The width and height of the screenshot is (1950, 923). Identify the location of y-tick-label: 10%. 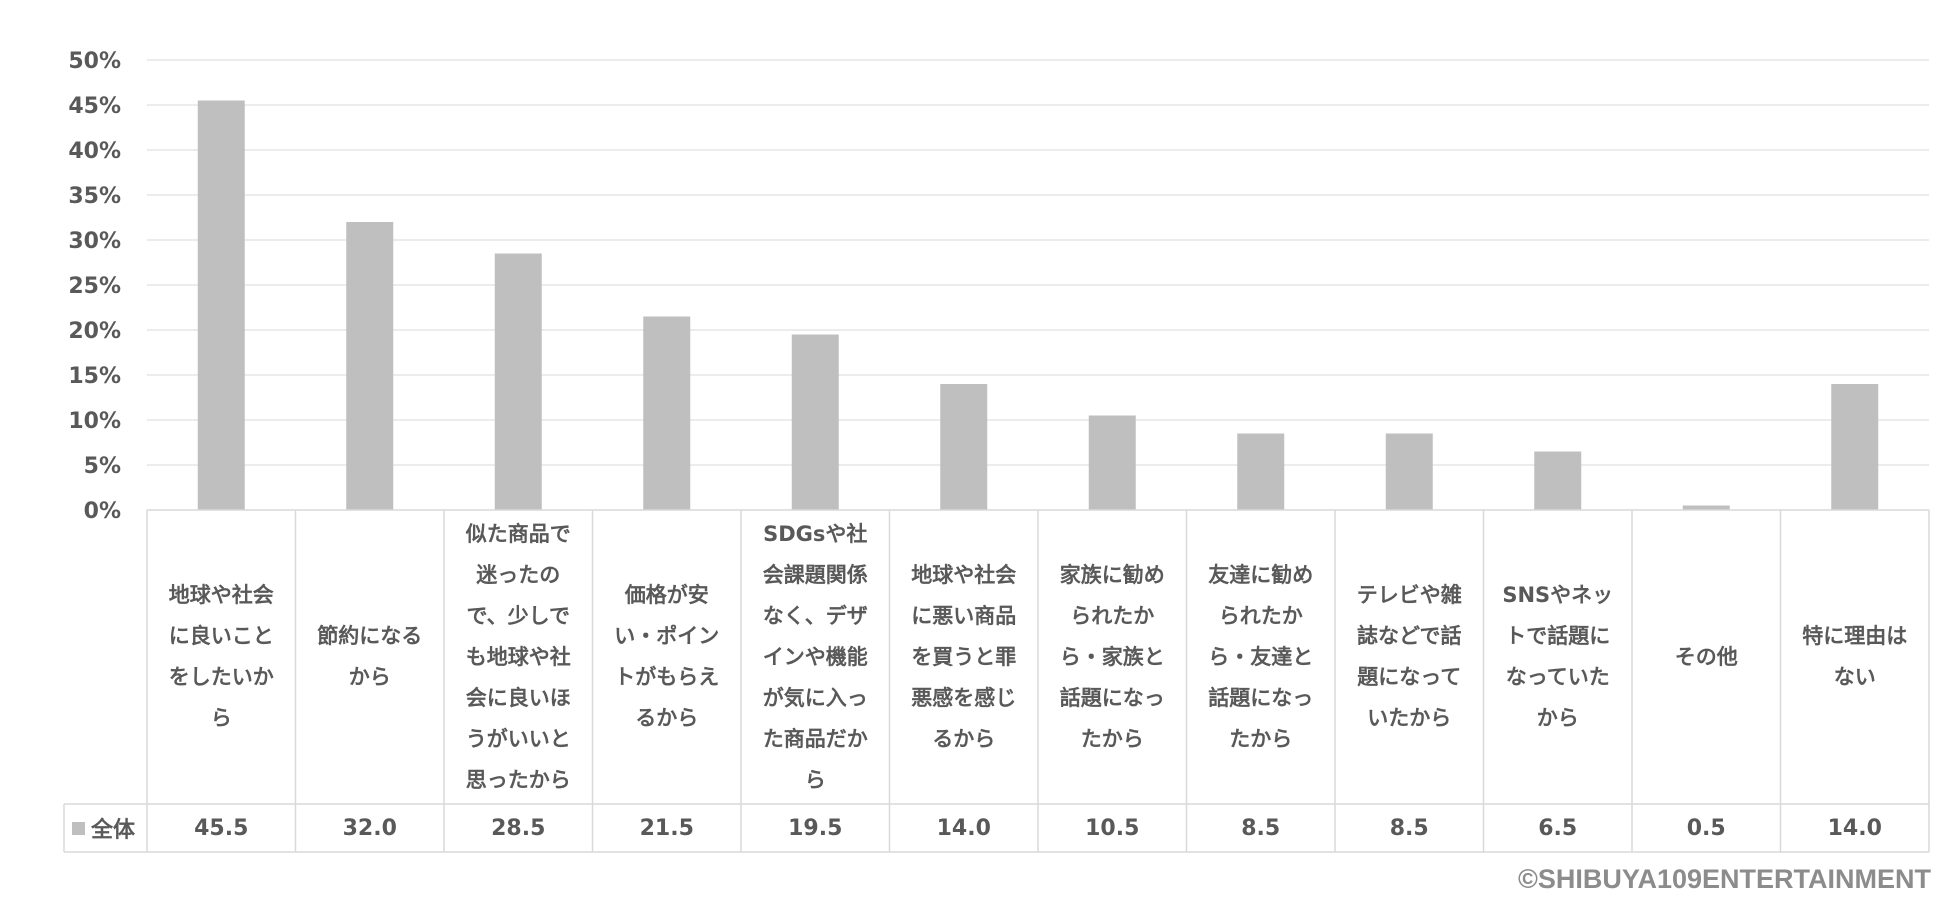
(94, 421).